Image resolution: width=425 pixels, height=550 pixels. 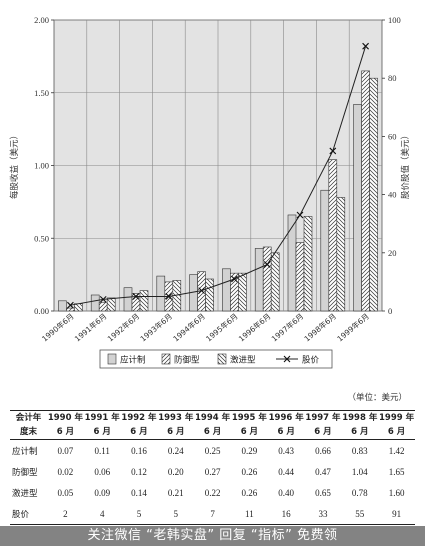 I want to click on table-cell: 0.27, so click(x=212, y=471).